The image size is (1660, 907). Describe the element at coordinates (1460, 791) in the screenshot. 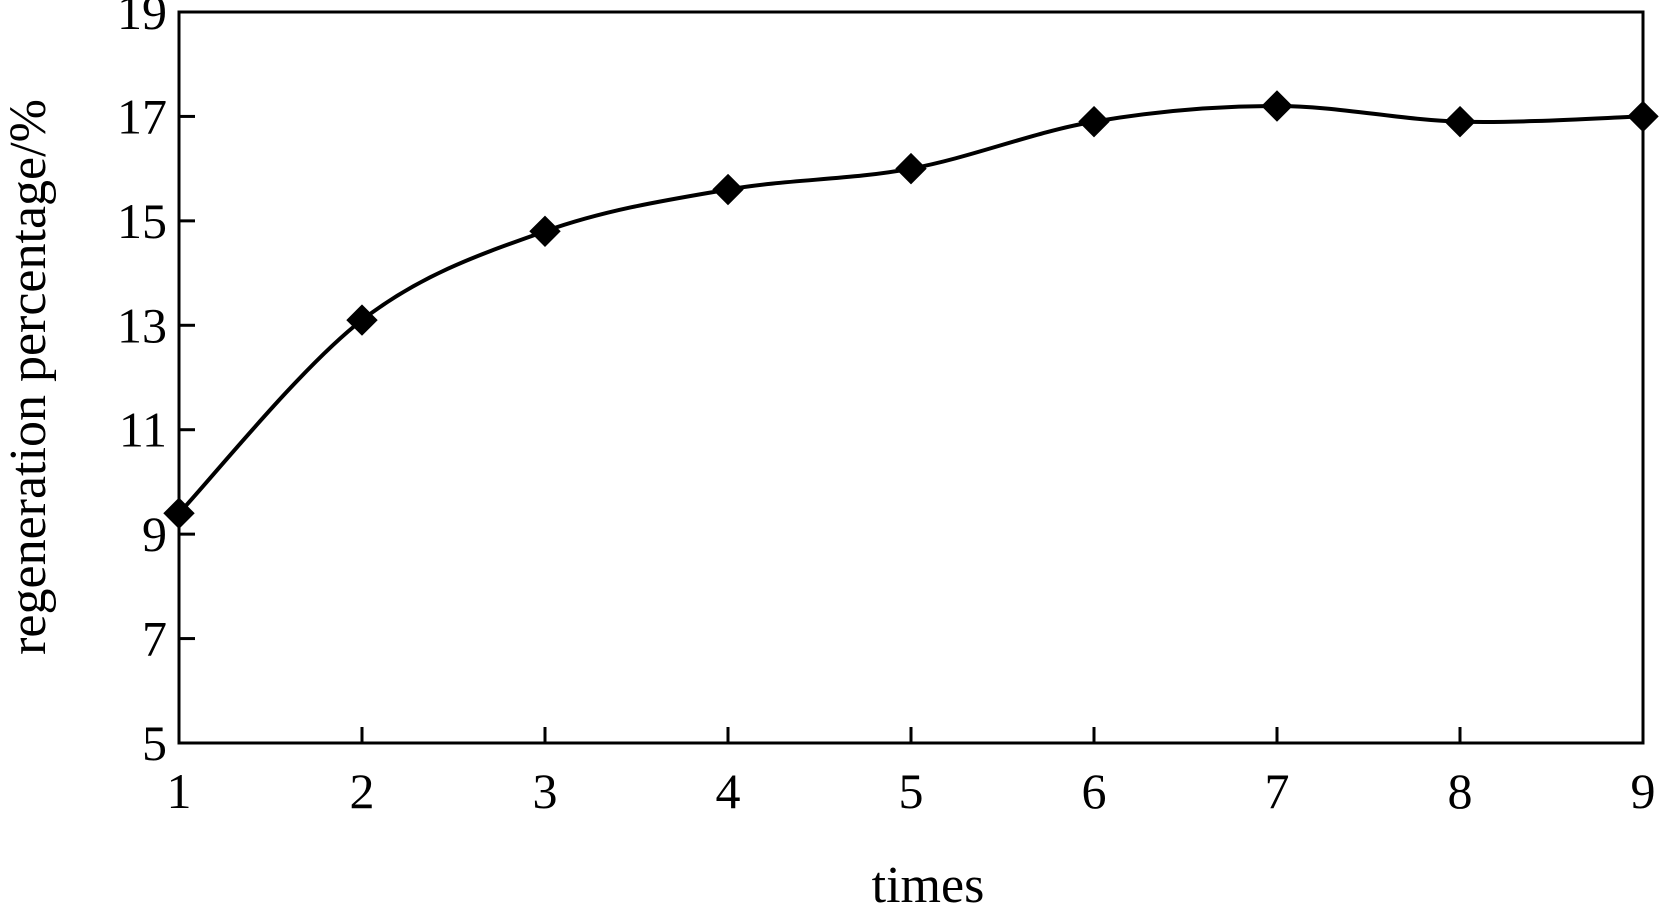

I see `x-tick-label: 8` at that location.